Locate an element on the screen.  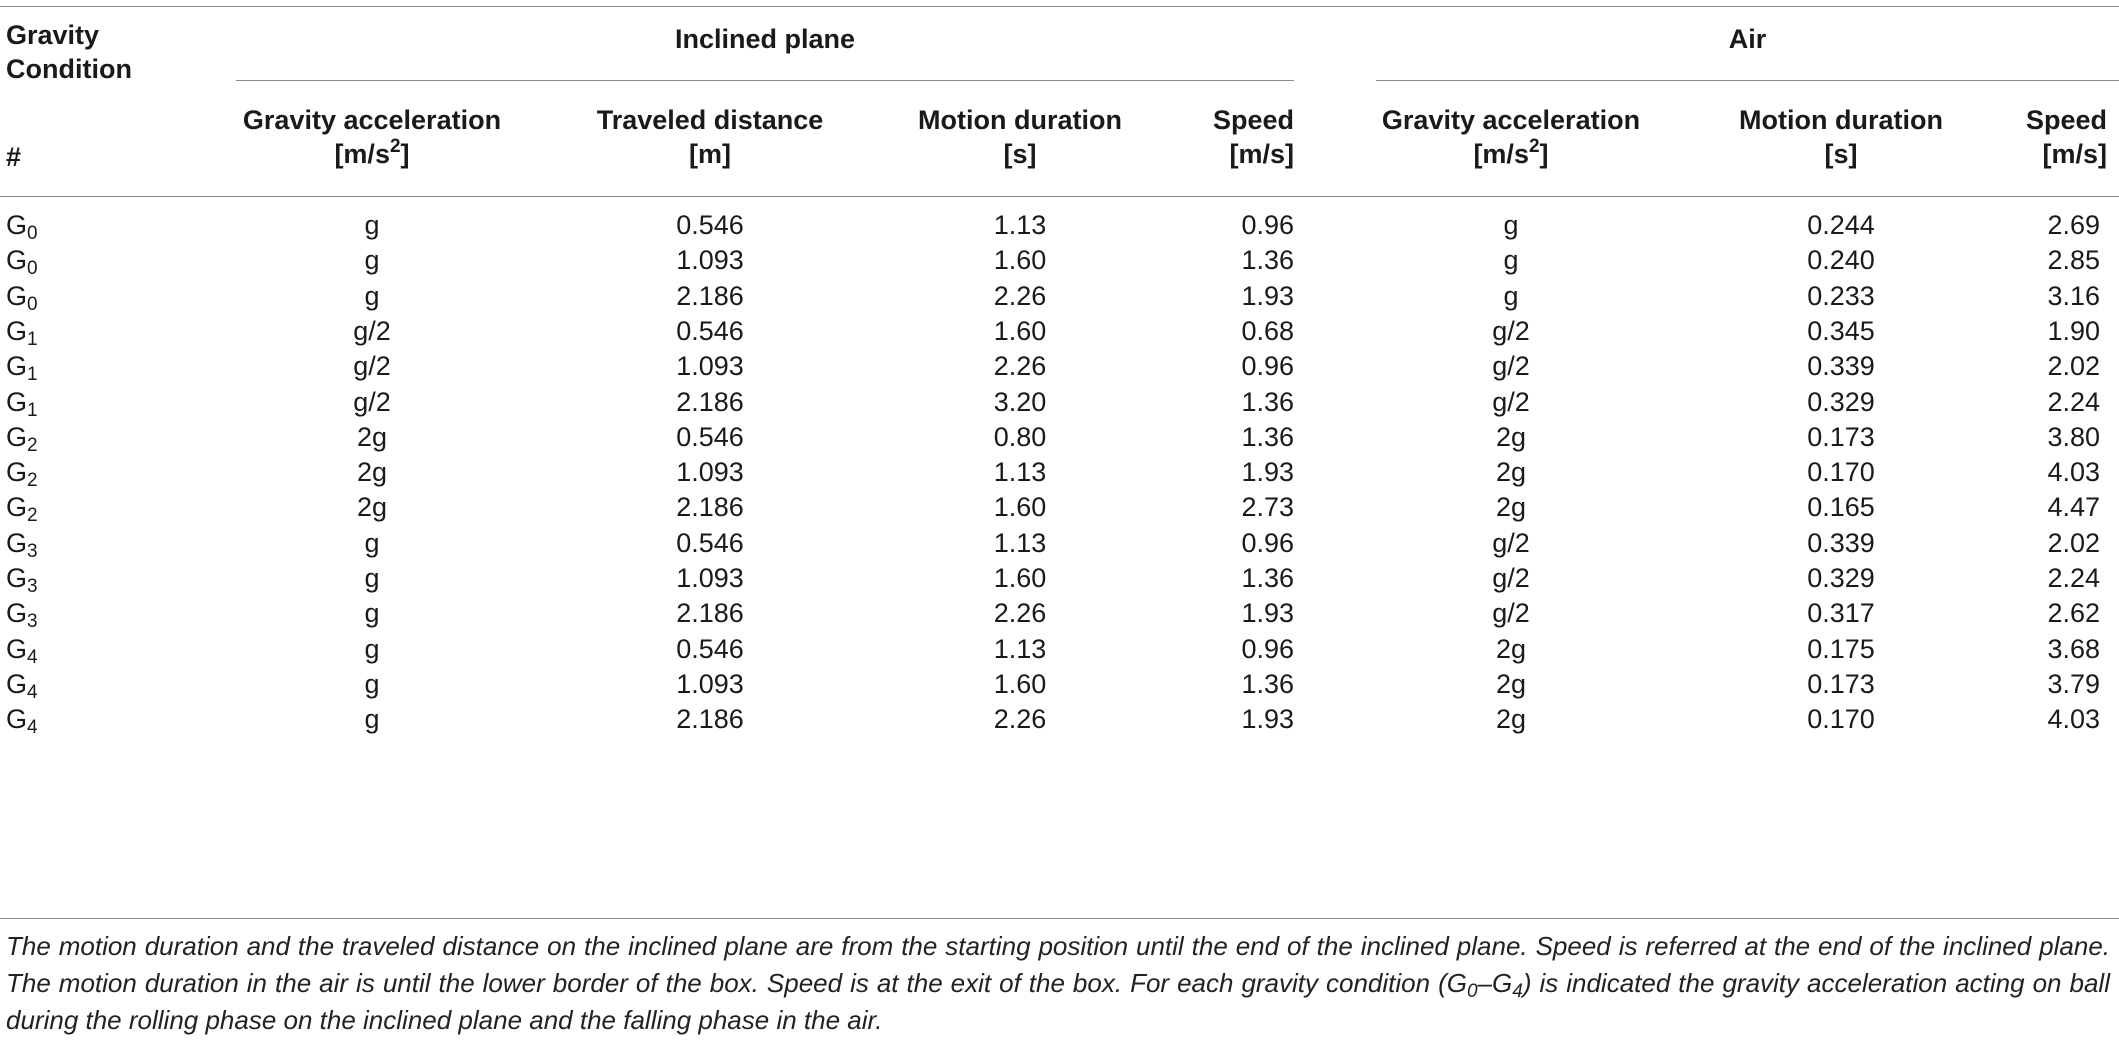
cell-air-motion-duration: 0.244 is located at coordinates (1841, 225).